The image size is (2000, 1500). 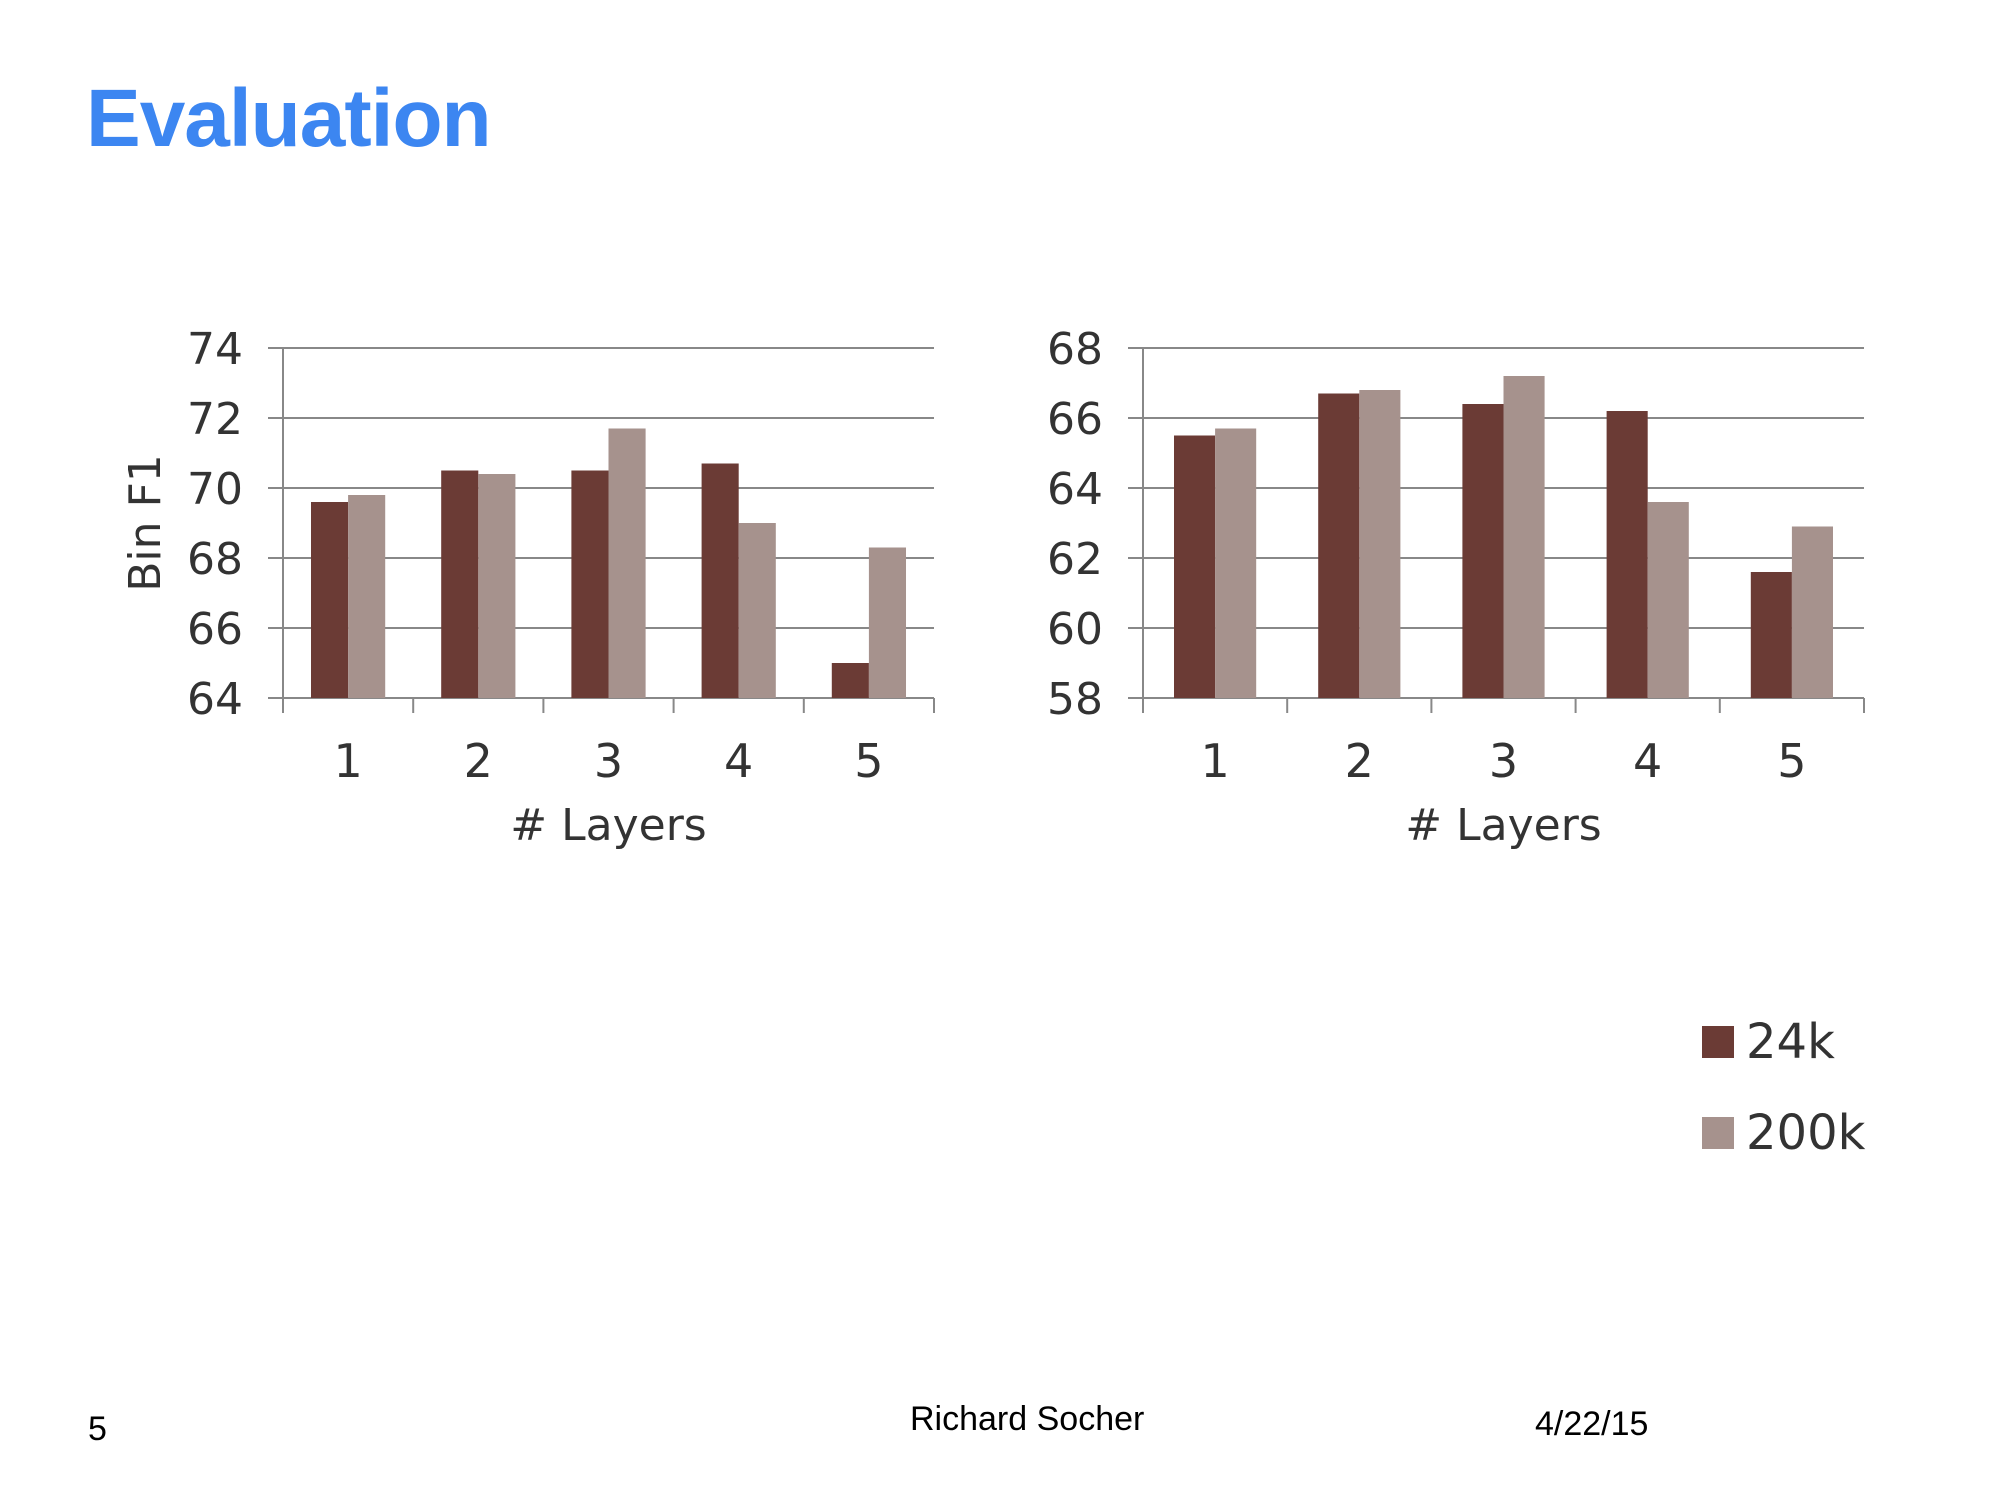 I want to click on chart1-ytick-74: 74, so click(x=215, y=349).